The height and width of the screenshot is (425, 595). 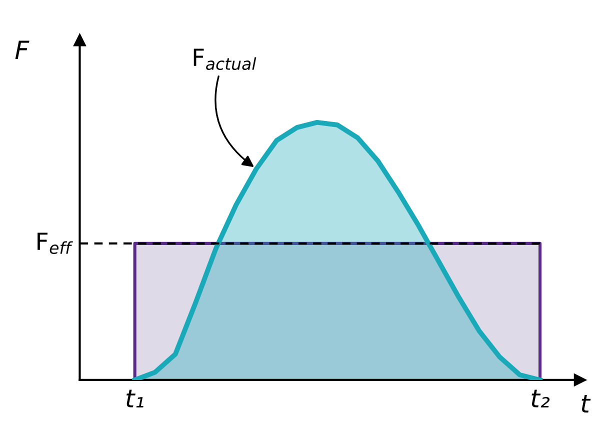 What do you see at coordinates (586, 403) in the screenshot?
I see `x-axis-title: t` at bounding box center [586, 403].